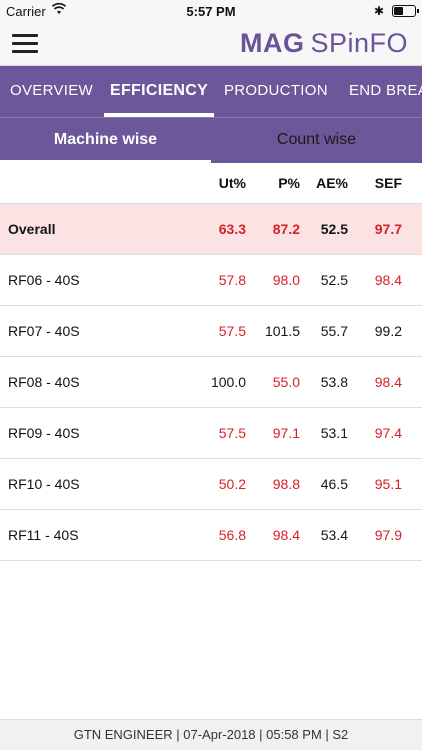 This screenshot has height=750, width=422. Describe the element at coordinates (44, 331) in the screenshot. I see `row-name: RF07 - 40S` at that location.